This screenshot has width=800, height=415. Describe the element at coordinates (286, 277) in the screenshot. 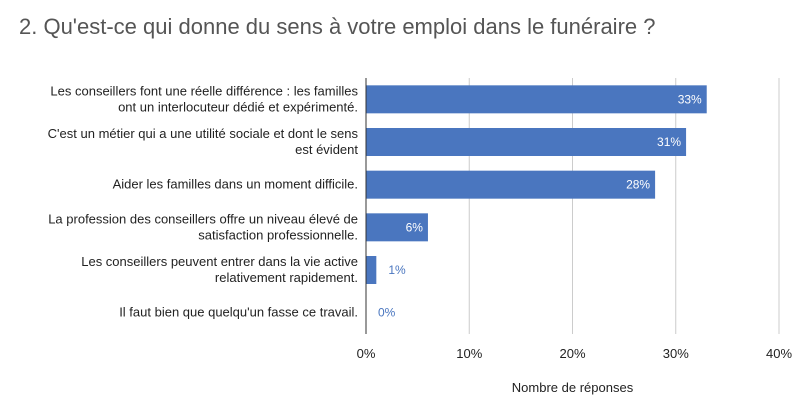

I see `category-label-4-1: relativement rapidement.` at that location.